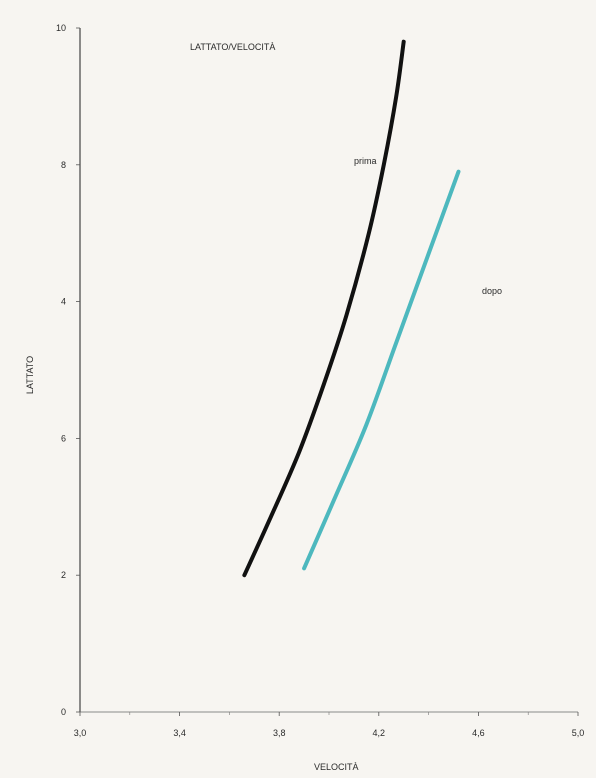  Describe the element at coordinates (232, 47) in the screenshot. I see `chart-title: LATTATO/VELOCITÀ` at that location.